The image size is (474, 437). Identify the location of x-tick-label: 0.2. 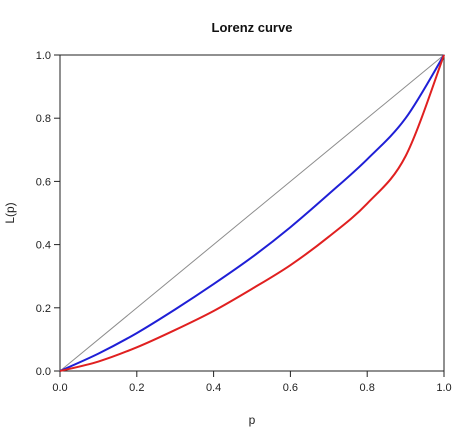
(136, 388).